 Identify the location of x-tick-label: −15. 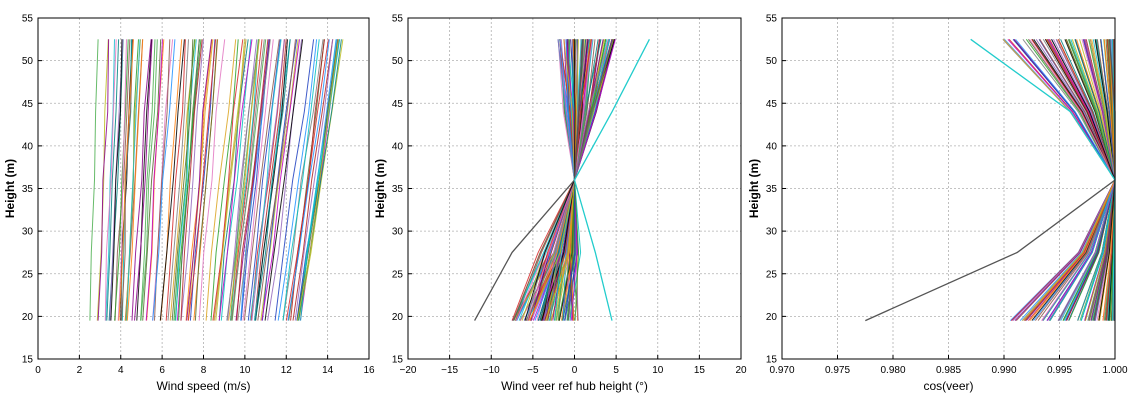
(449, 370).